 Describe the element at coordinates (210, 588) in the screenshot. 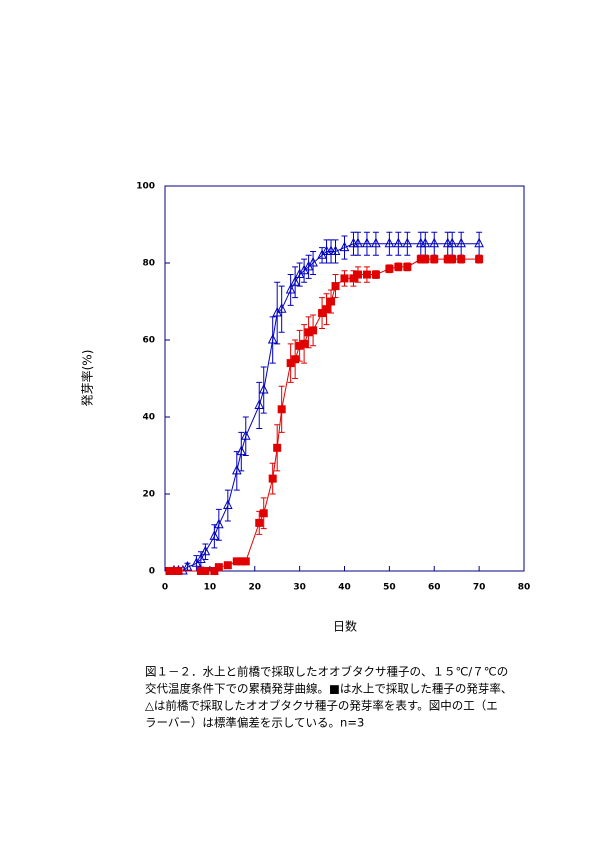

I see `x-tick-label: 10` at that location.